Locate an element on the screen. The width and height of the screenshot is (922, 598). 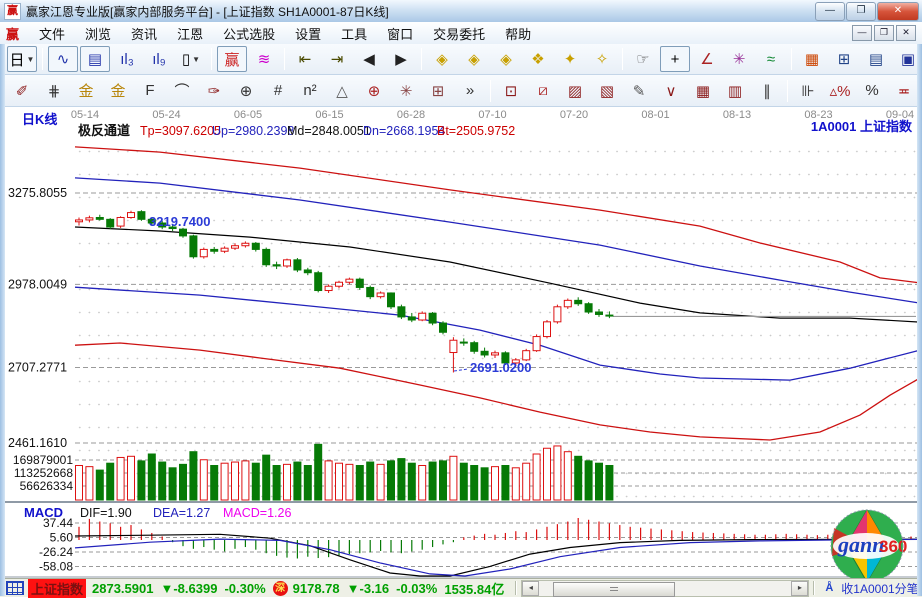
diamond-right-icon: ◈ is located at coordinates (474, 59).